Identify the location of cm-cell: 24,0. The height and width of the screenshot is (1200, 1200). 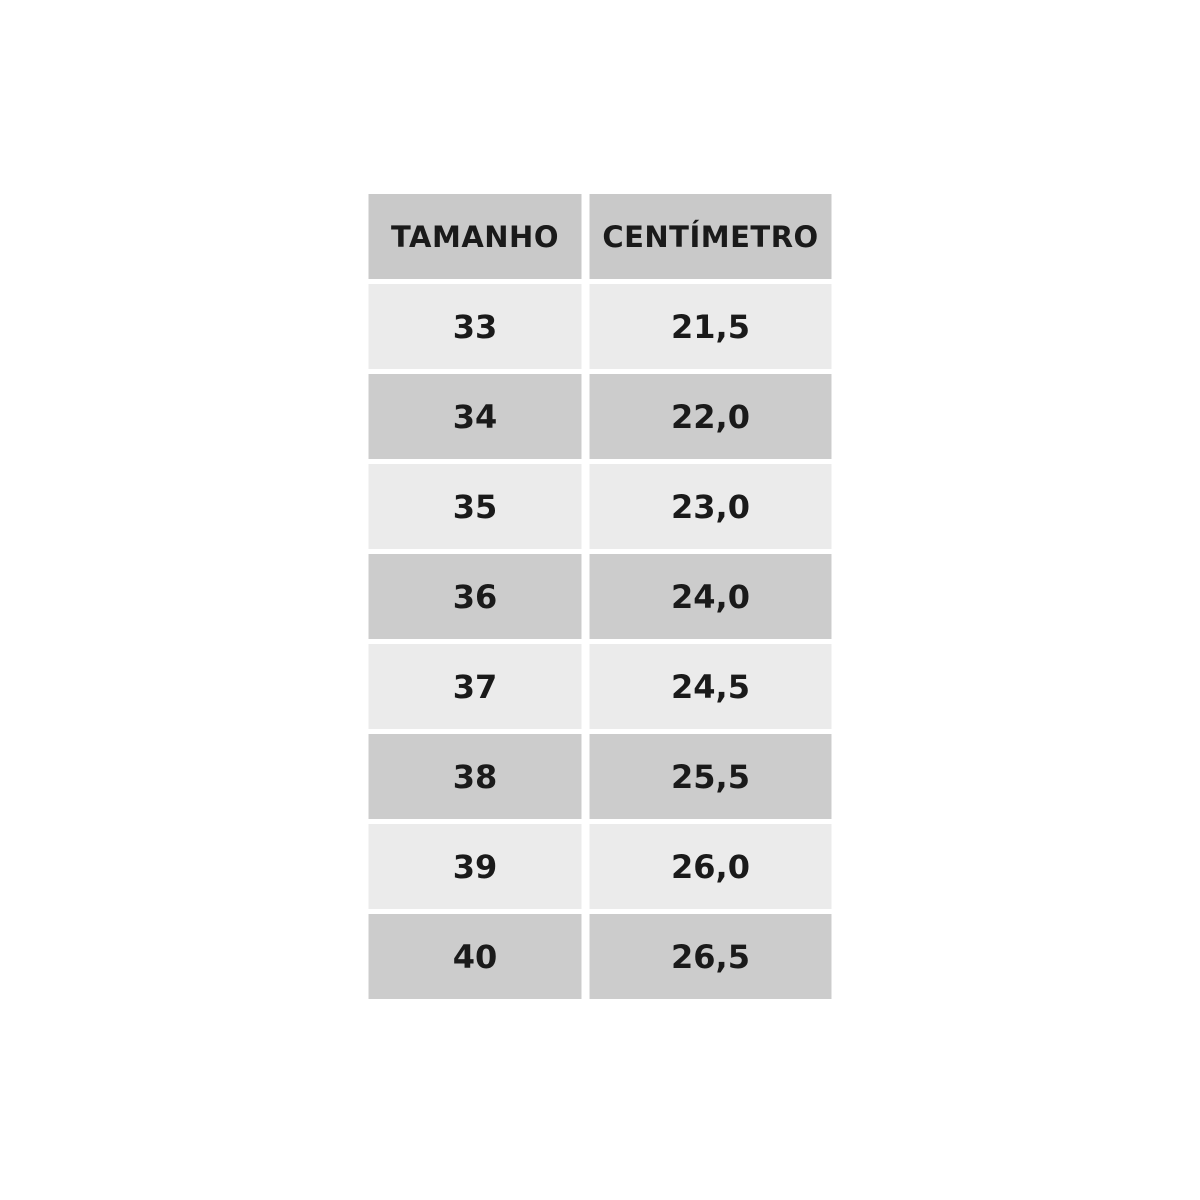
(710, 596).